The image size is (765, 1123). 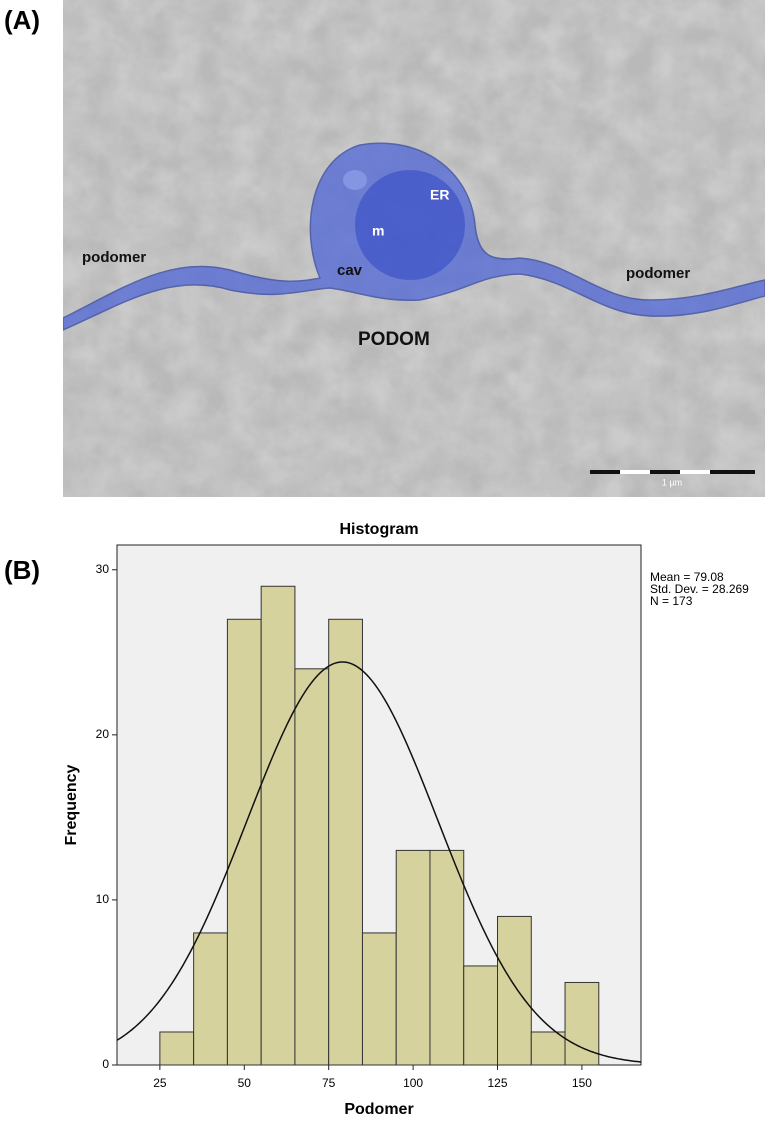 I want to click on x-tick-label: 75, so click(x=329, y=1083).